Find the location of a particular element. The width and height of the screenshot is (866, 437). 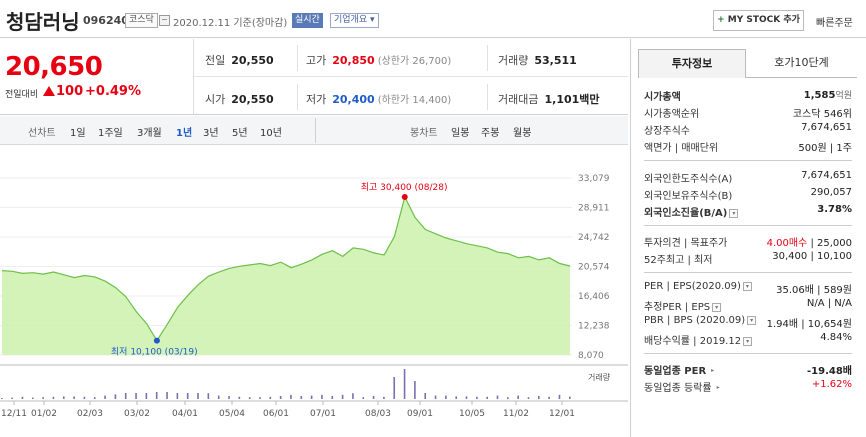

amount-value: 1,101 is located at coordinates (562, 99).